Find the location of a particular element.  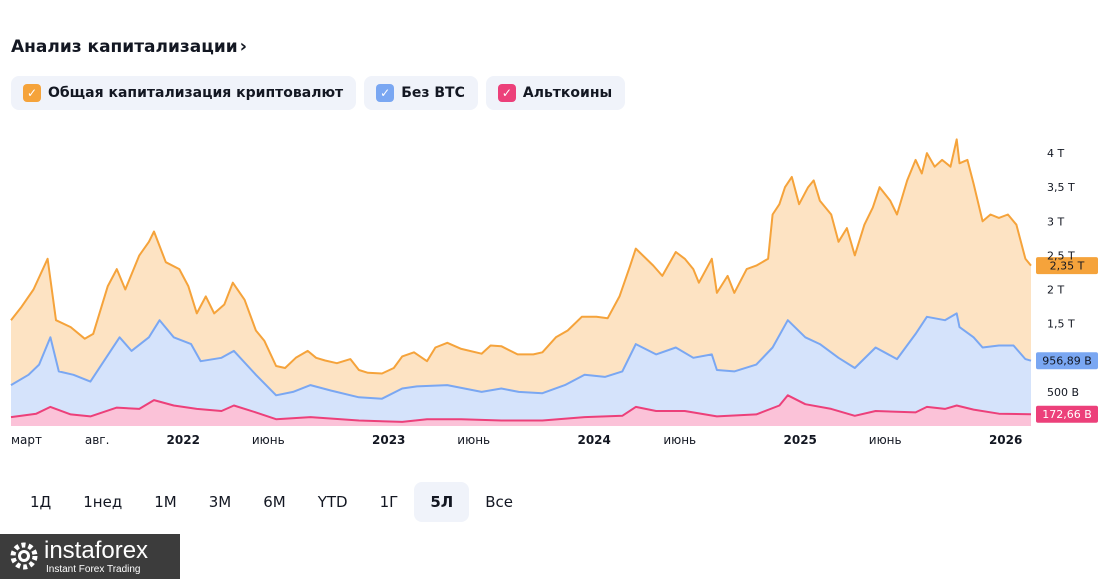

legend-altcoins-toggle: ✓ Альткоины is located at coordinates (555, 93).